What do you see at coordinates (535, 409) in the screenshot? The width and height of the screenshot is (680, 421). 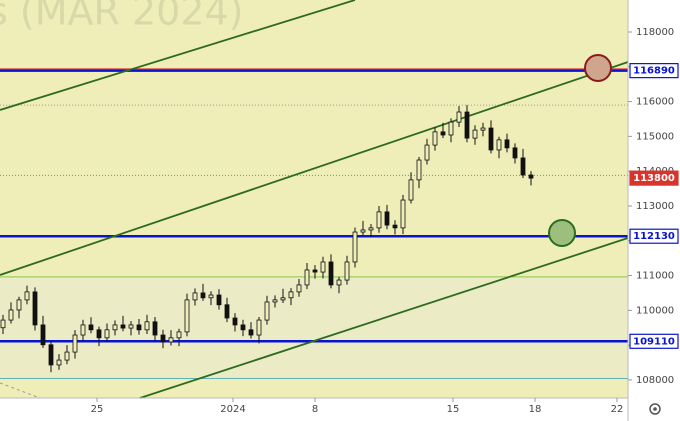 I see `x-tick-label: 18` at bounding box center [535, 409].